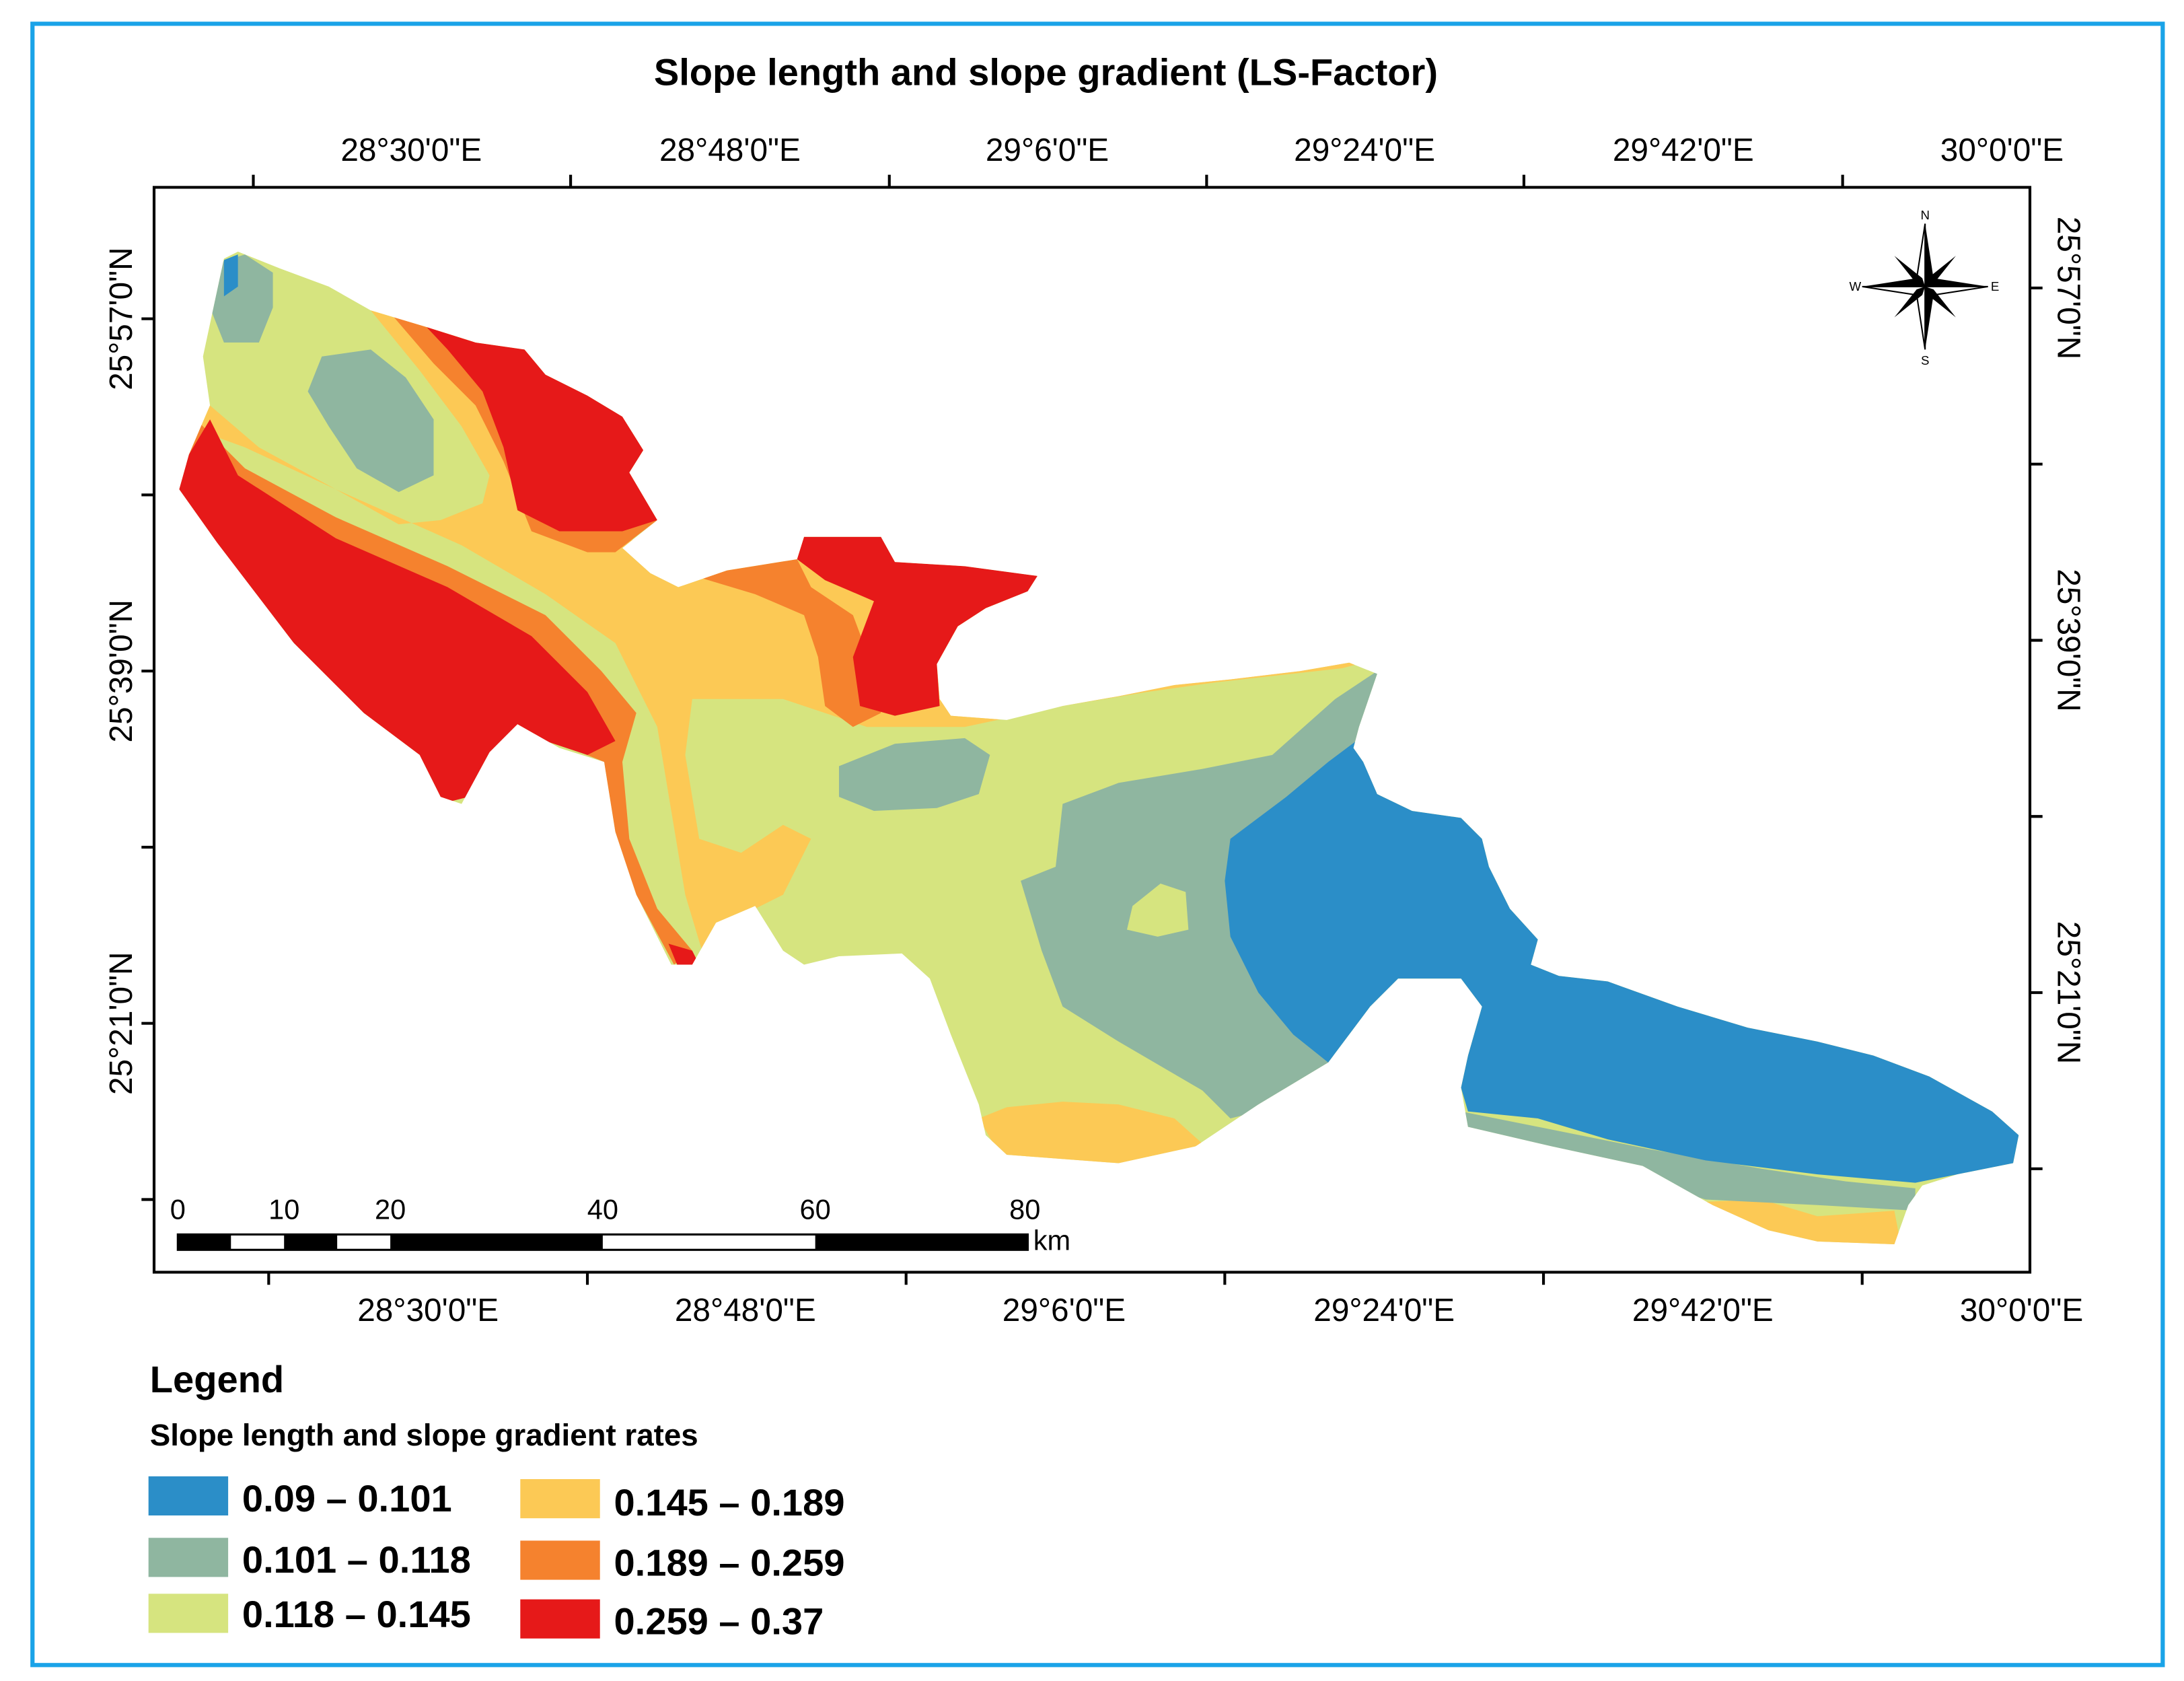 The image size is (2184, 1681). What do you see at coordinates (719, 1621) in the screenshot?
I see `legend-label-6: 0.259 – 0.37` at bounding box center [719, 1621].